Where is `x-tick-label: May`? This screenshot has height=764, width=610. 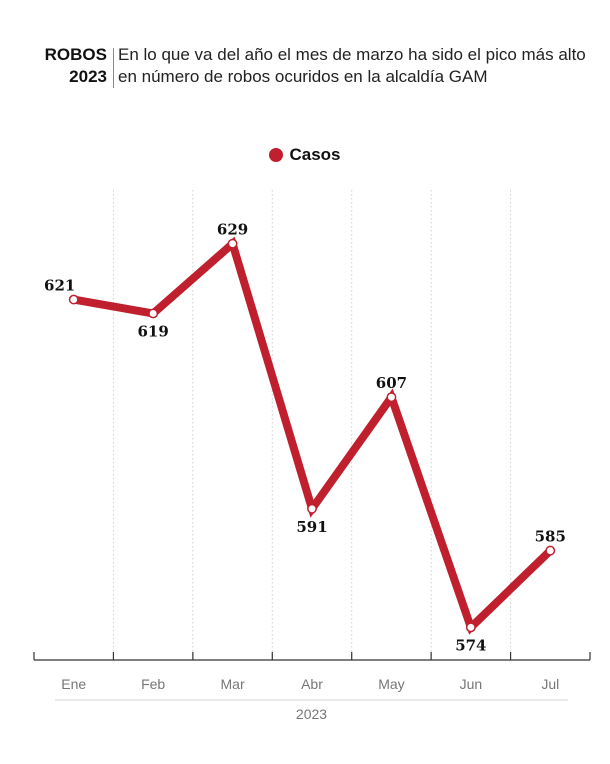
x-tick-label: May is located at coordinates (391, 684).